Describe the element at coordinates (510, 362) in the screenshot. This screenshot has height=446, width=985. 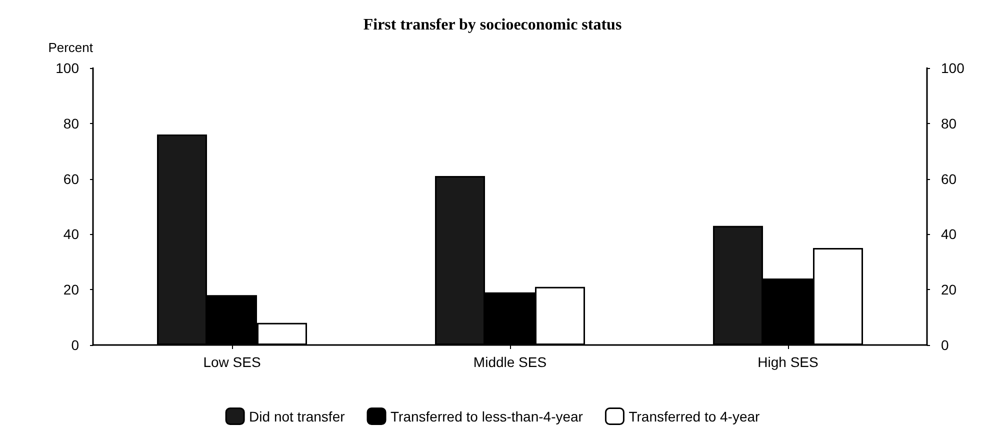
I see `x-tick-label: Middle SES` at that location.